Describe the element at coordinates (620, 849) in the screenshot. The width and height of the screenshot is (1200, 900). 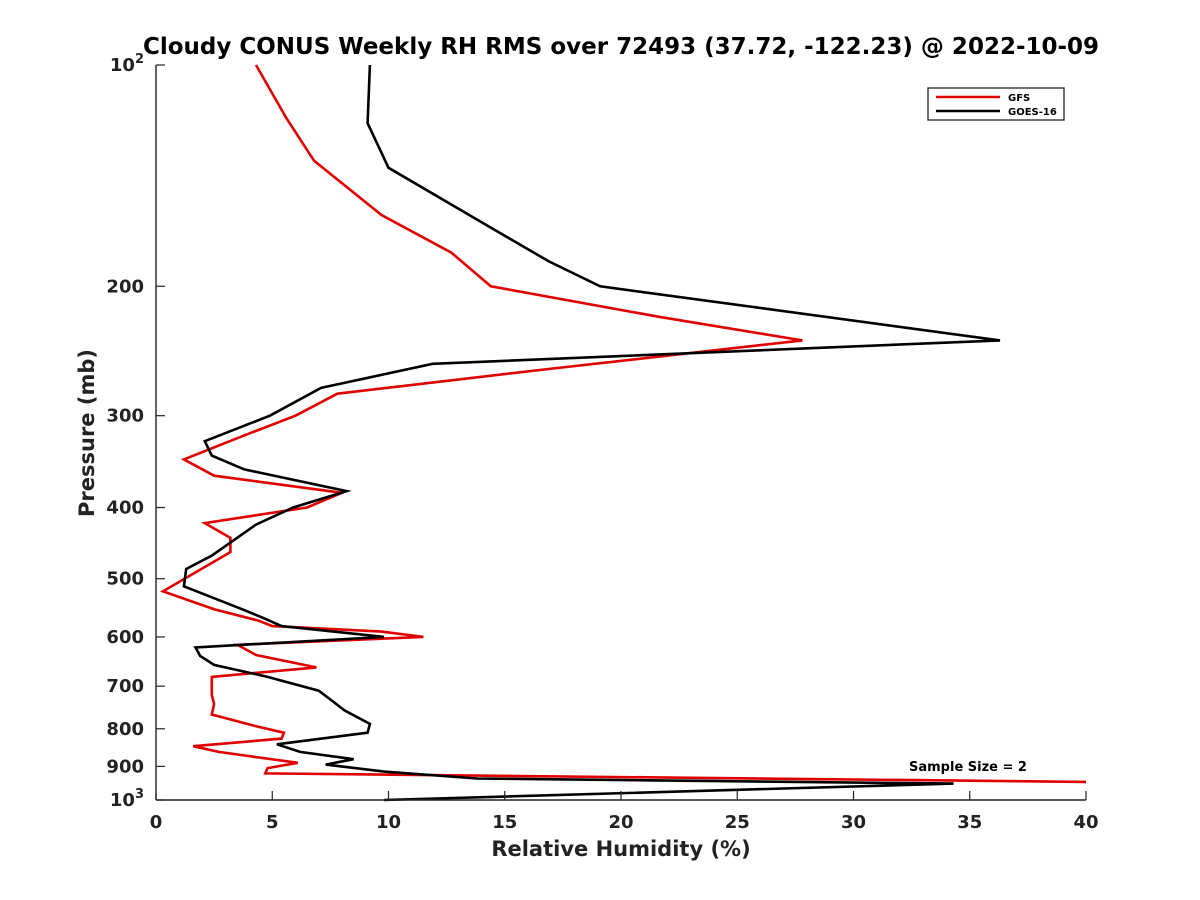
I see `x-axis-label: Relative Humidity (%)` at that location.